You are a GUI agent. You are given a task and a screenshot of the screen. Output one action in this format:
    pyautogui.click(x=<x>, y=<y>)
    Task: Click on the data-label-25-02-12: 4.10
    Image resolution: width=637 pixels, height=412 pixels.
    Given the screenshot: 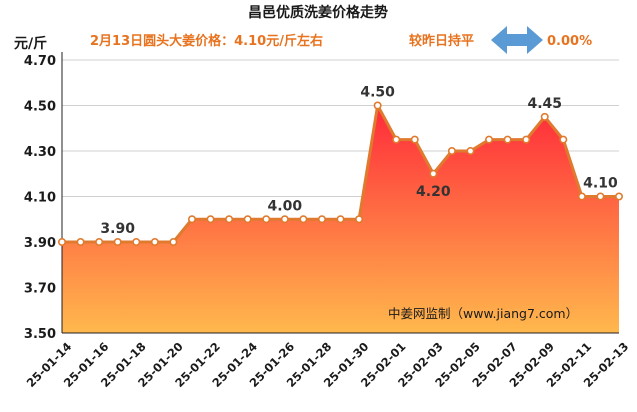 What is the action you would take?
    pyautogui.click(x=600, y=184)
    